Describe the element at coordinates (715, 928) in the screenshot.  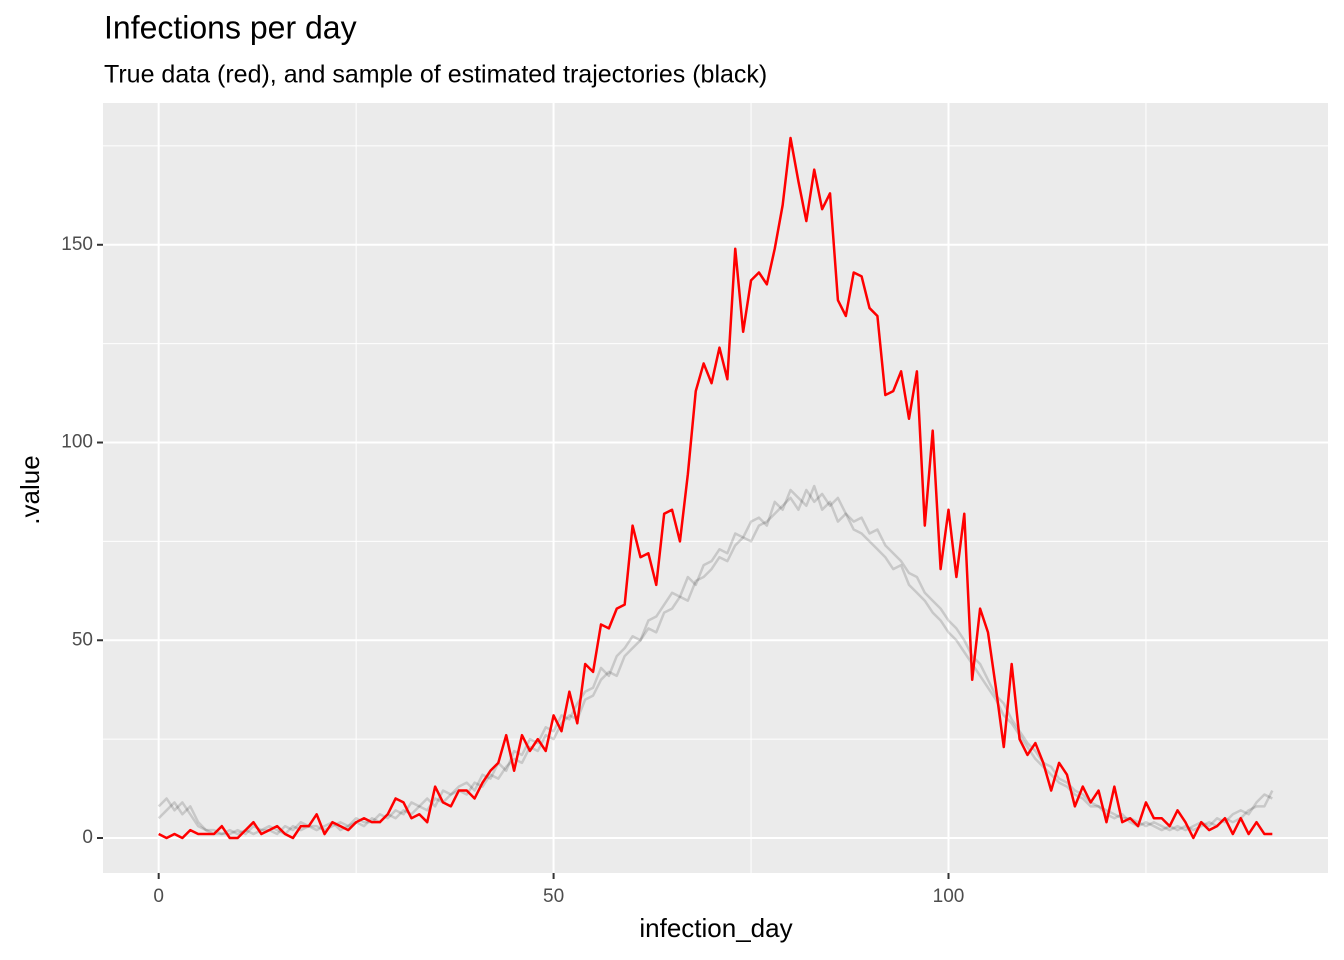
I see `x-axis-title: infection_day` at that location.